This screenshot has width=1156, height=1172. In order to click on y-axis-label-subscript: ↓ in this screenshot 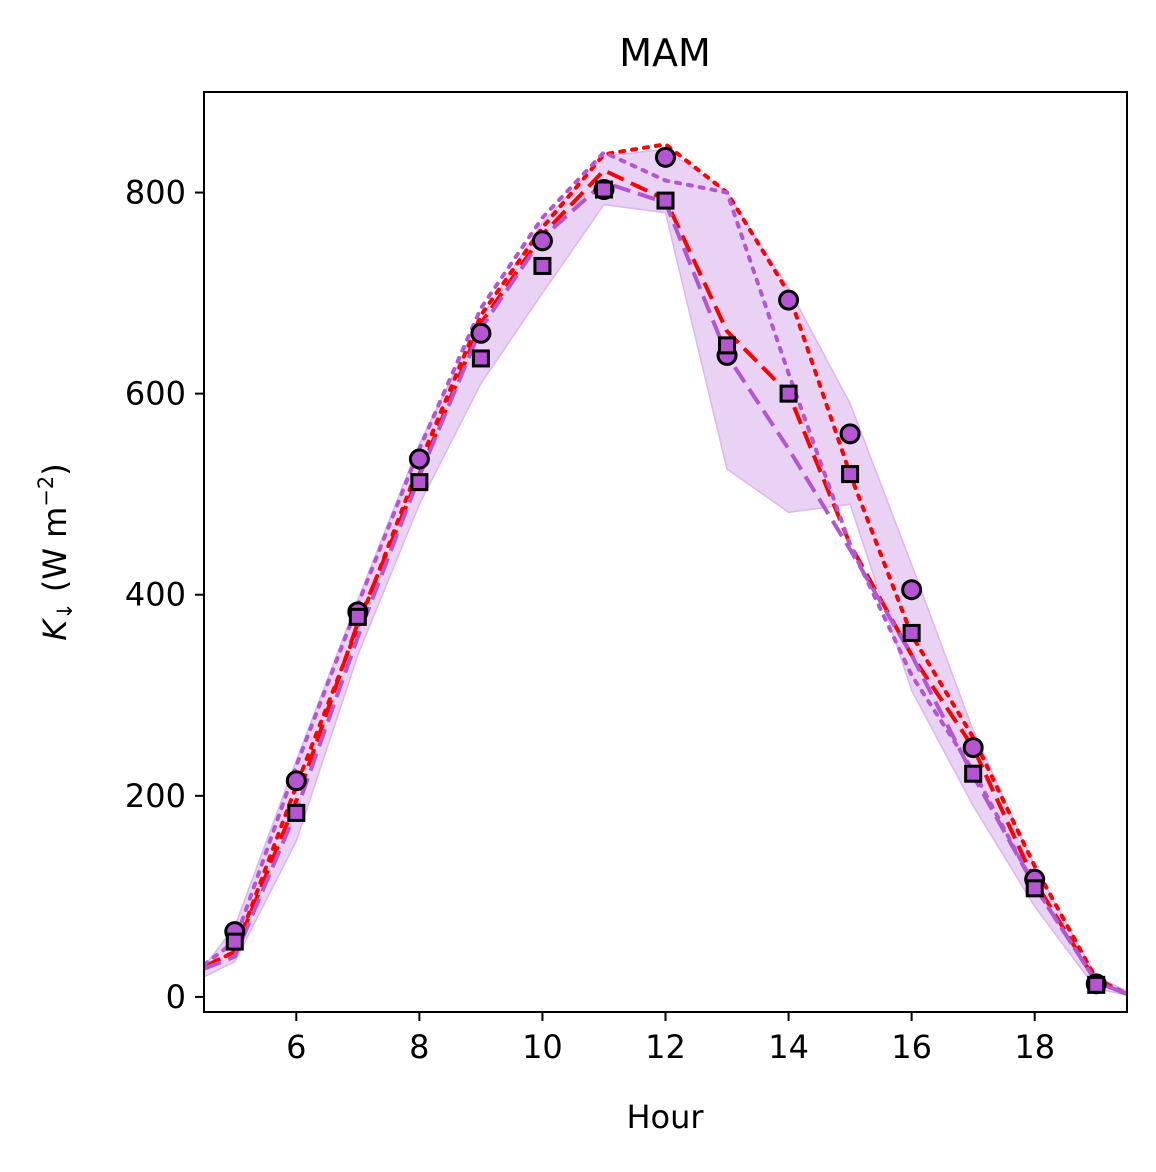, I will do `click(65, 611)`.